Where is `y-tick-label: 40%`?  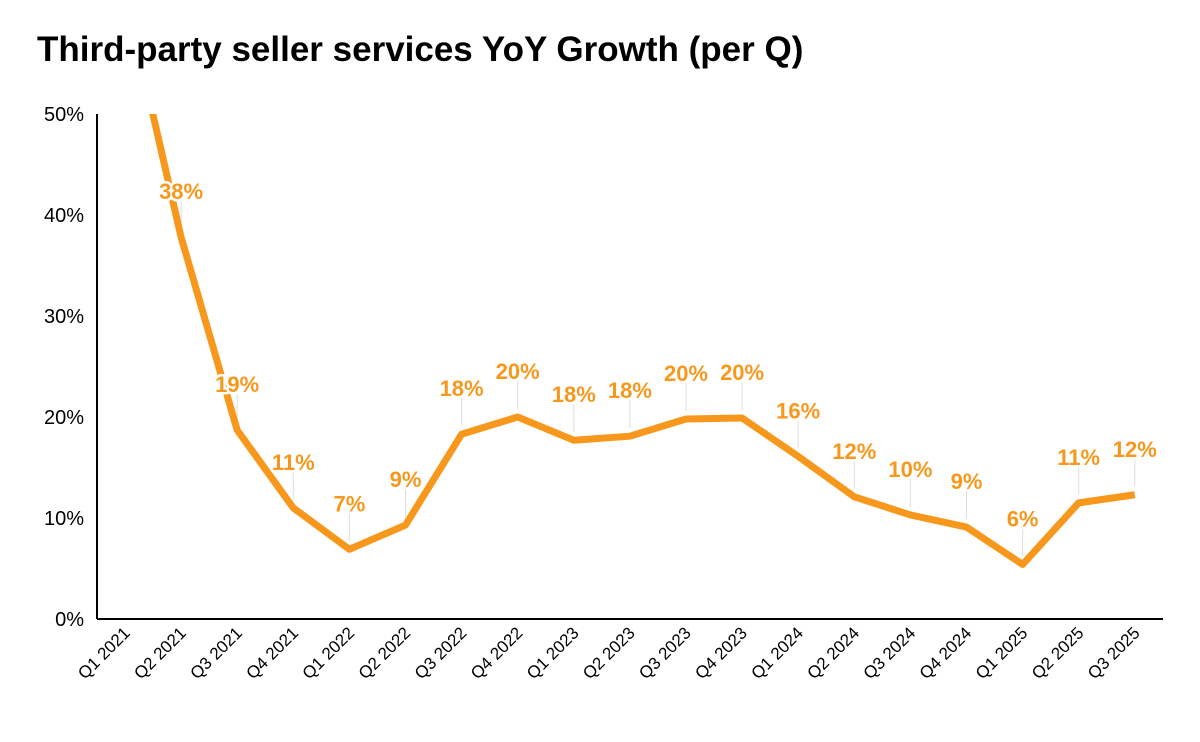 y-tick-label: 40% is located at coordinates (64, 216).